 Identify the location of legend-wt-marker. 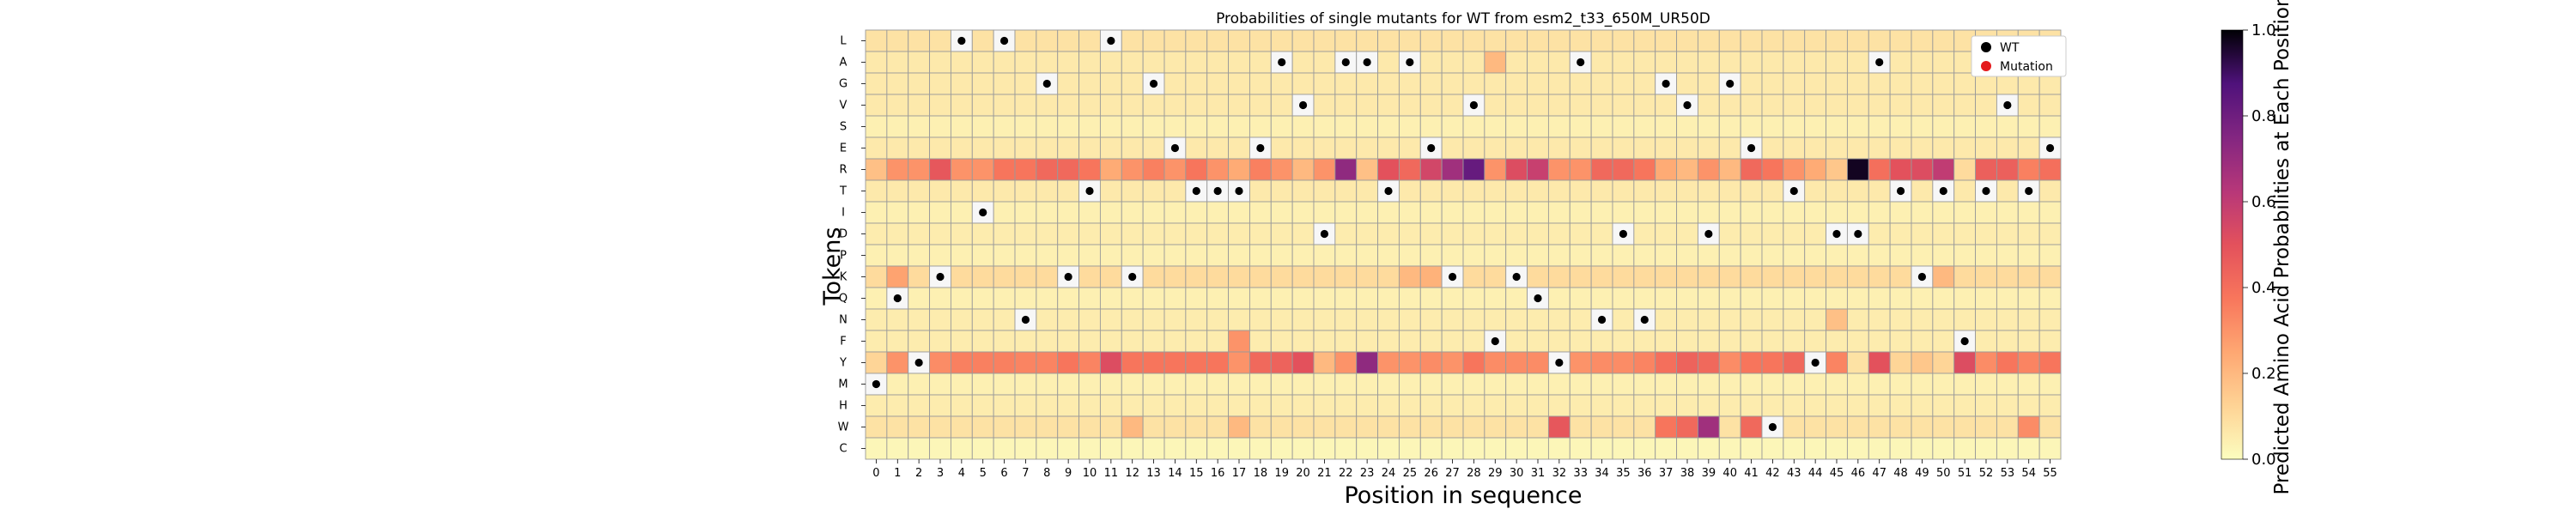
(1986, 47).